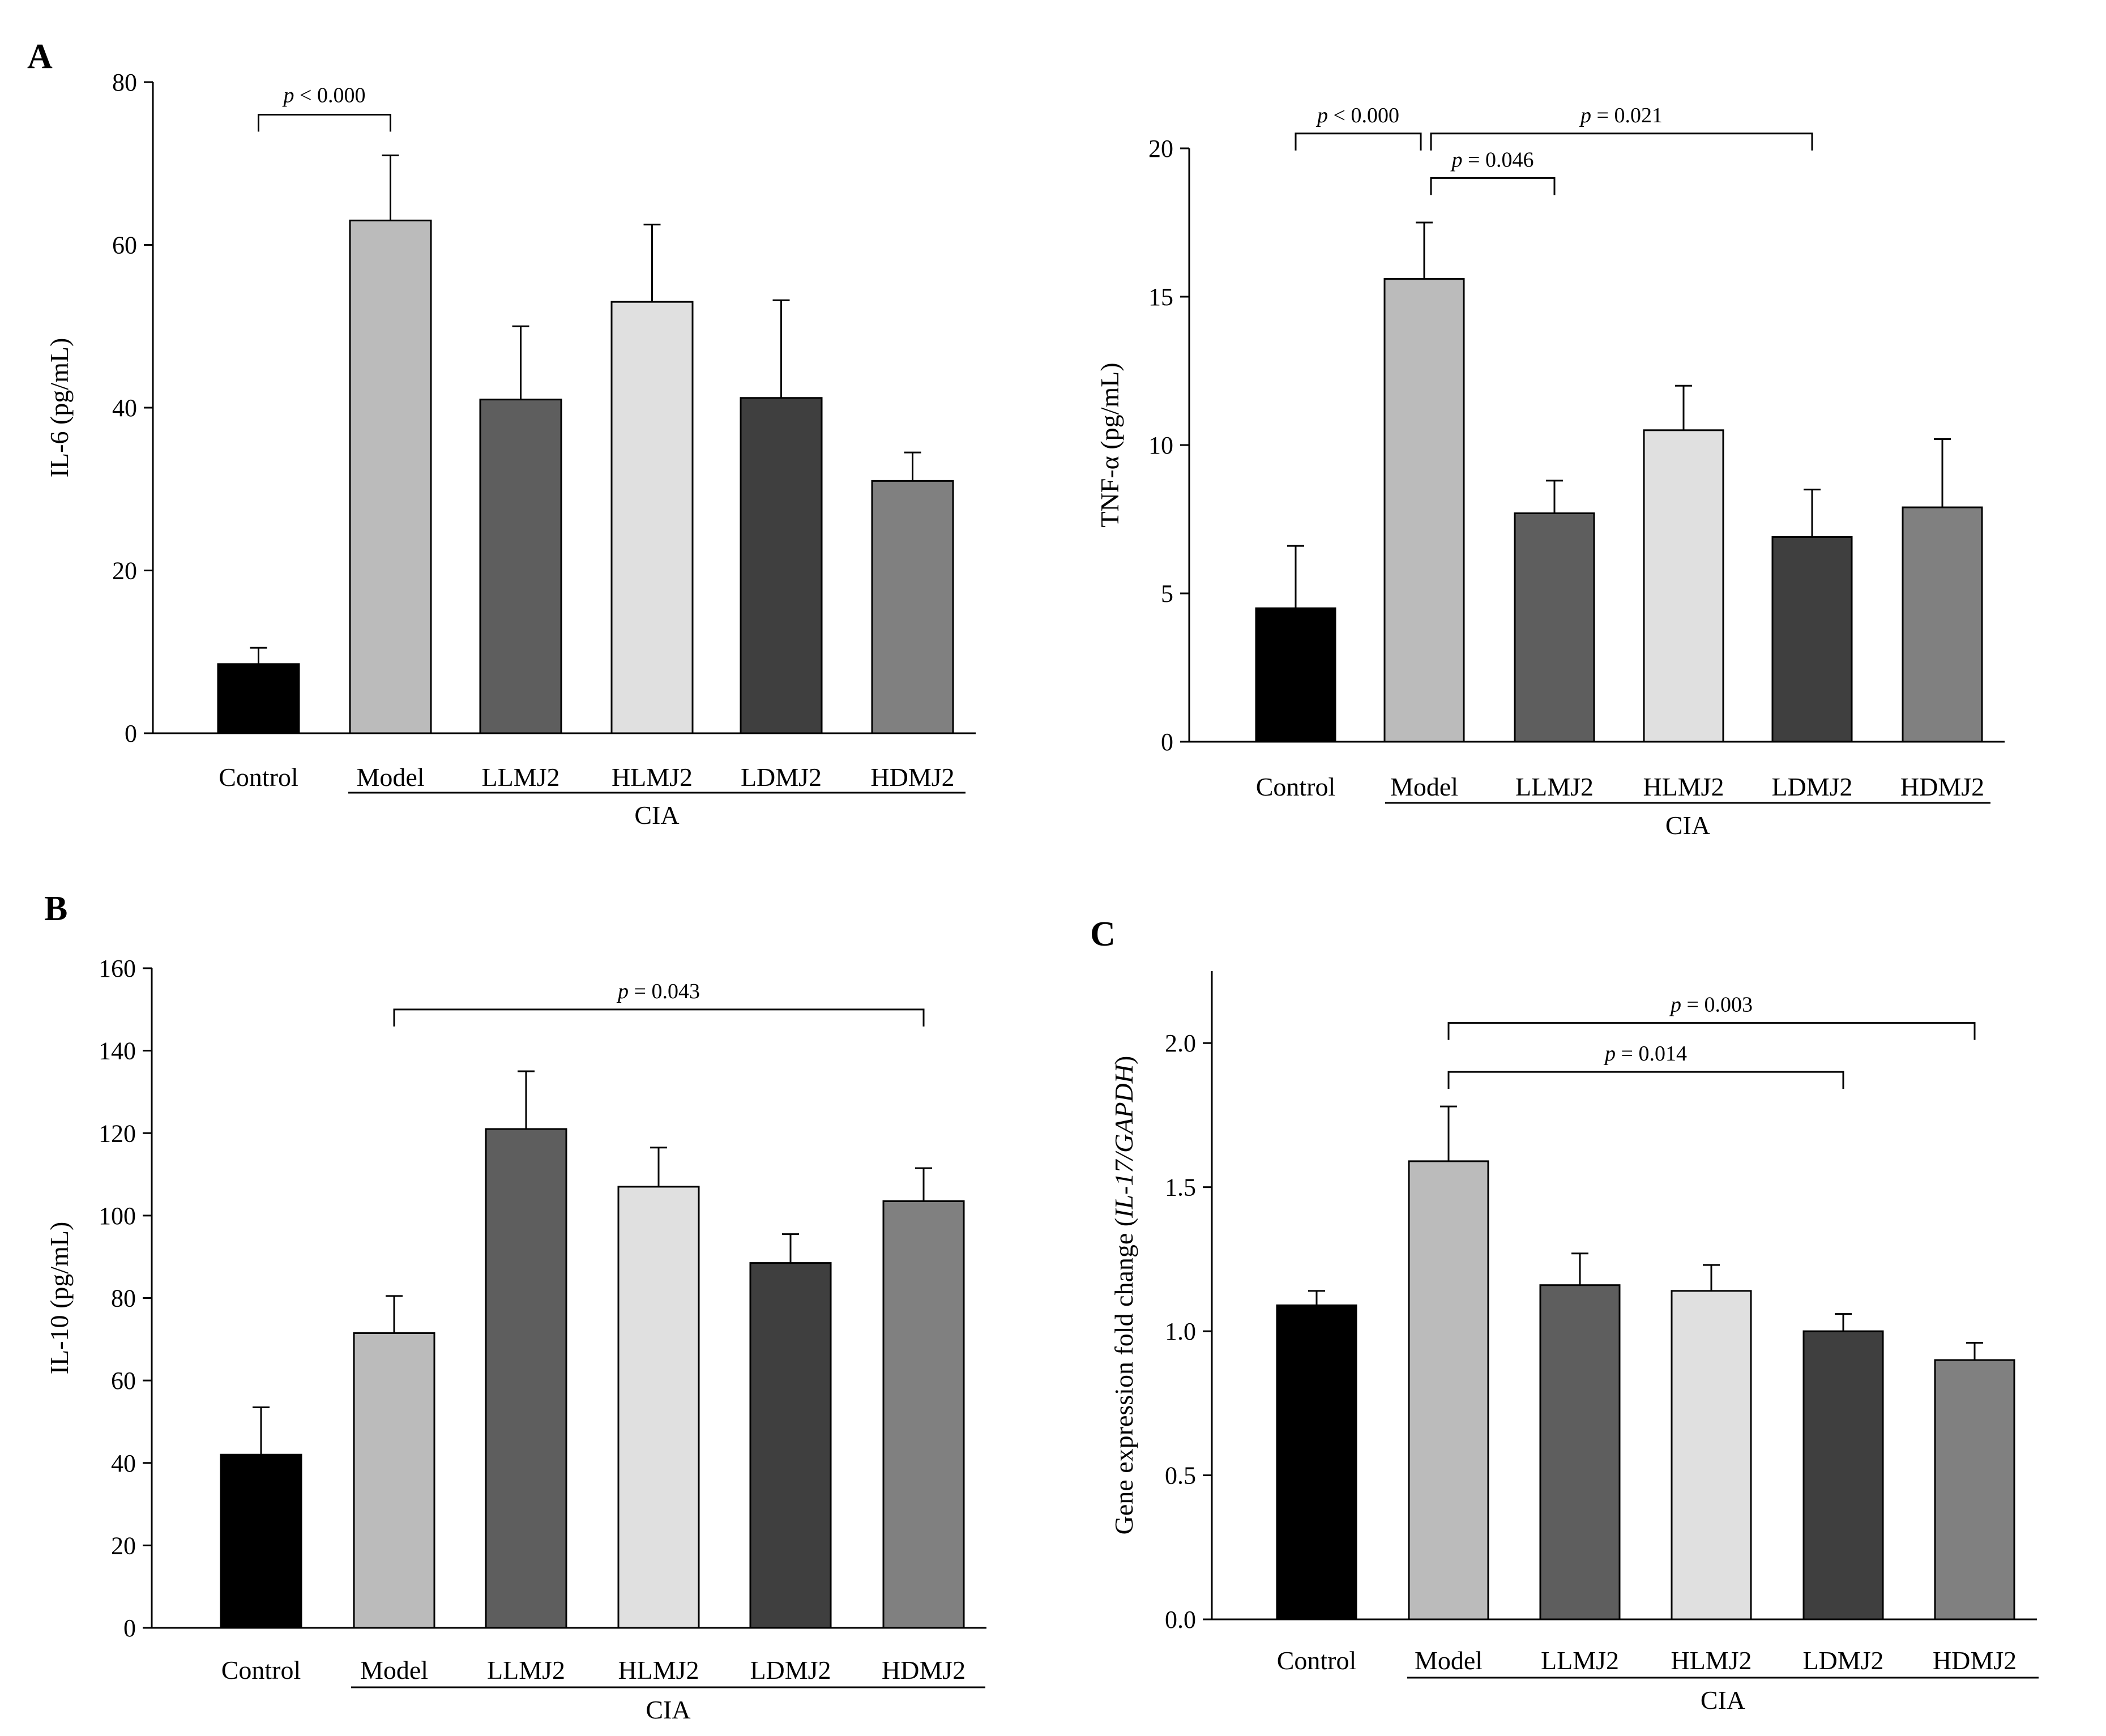 The width and height of the screenshot is (2106, 1736). I want to click on significance-label: p = 0.046, so click(1492, 160).